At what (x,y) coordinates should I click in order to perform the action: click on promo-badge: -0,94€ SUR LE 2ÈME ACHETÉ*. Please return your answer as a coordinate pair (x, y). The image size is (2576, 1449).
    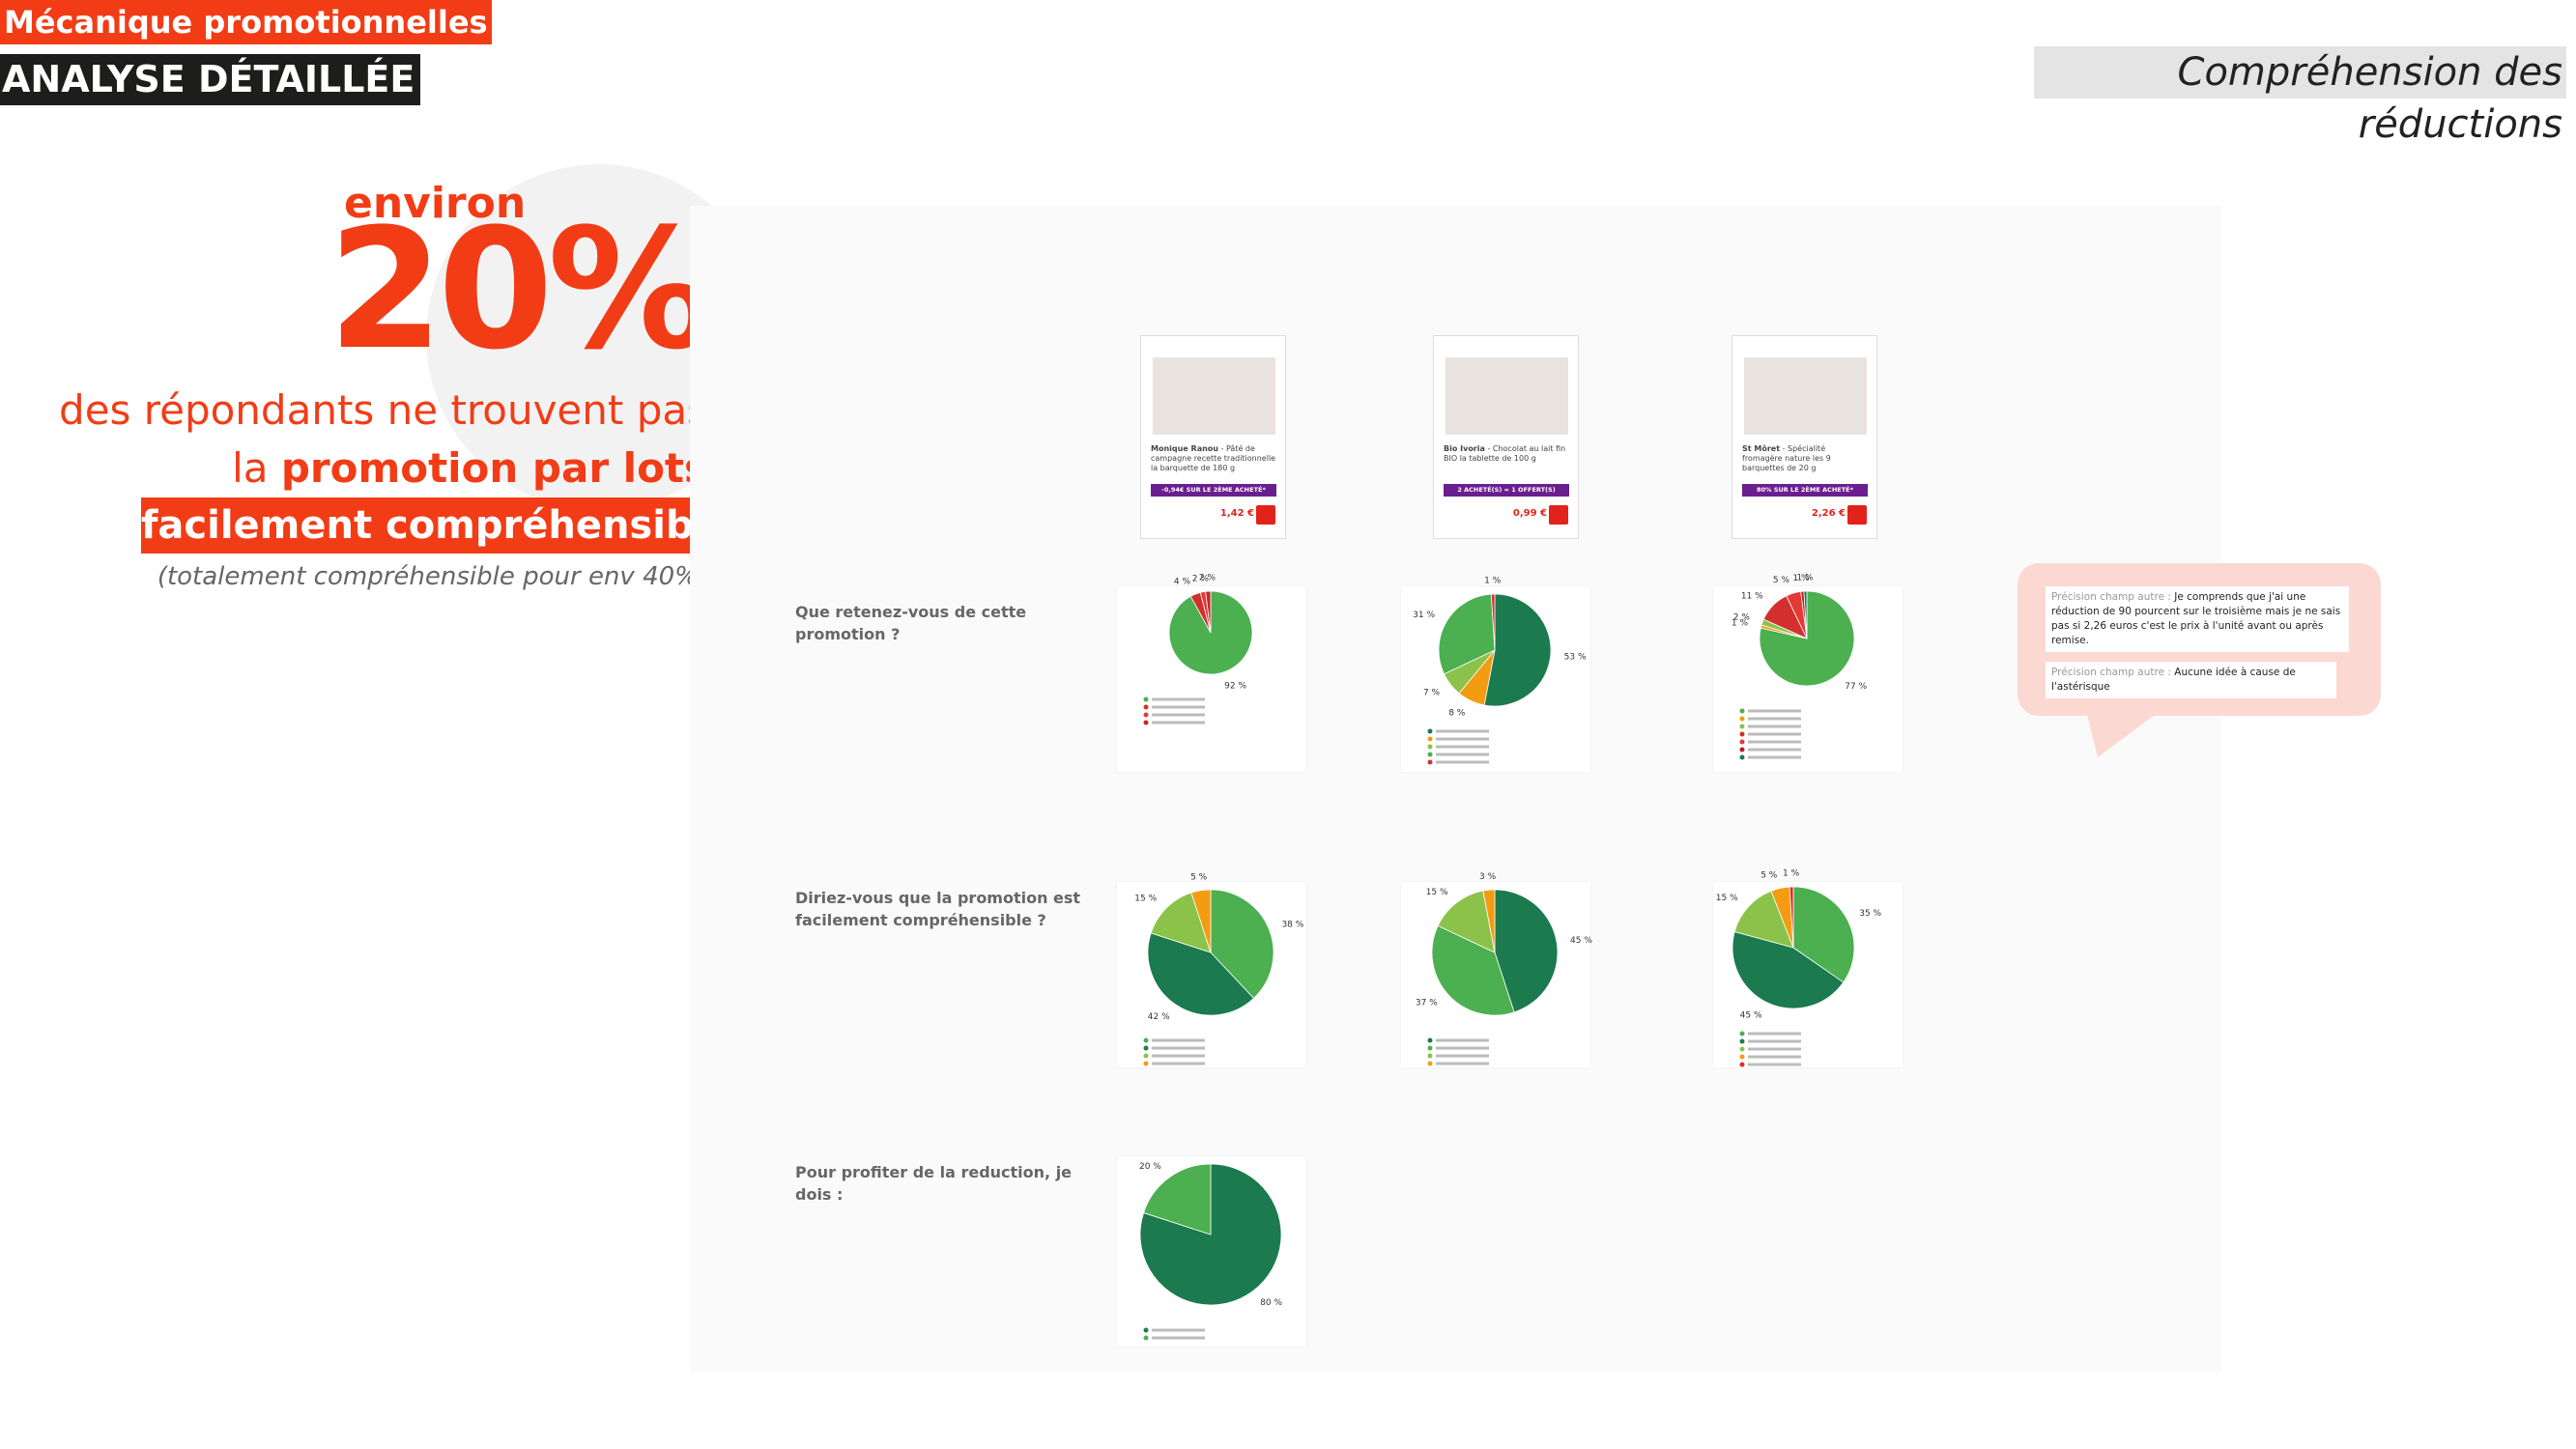
    Looking at the image, I should click on (1214, 490).